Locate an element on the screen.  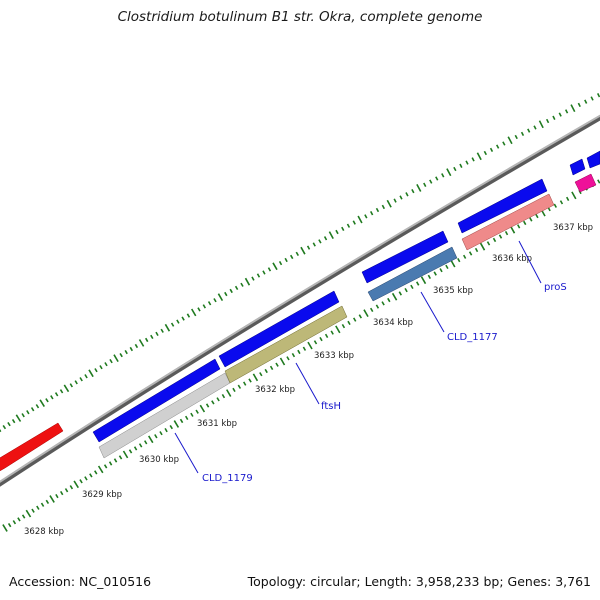
kbp-label: 3631 kbp is located at coordinates (217, 424).